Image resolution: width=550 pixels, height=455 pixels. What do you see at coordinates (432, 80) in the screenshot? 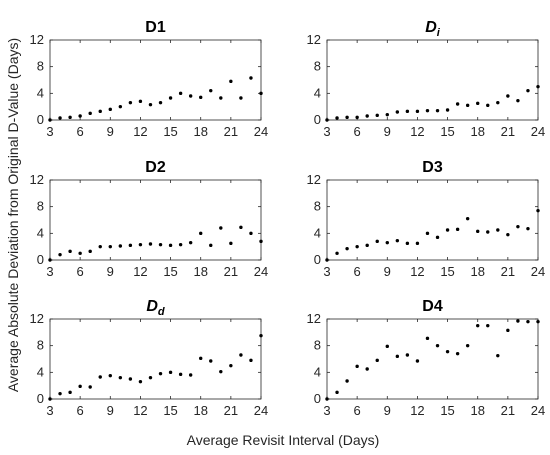
I see `axes-box` at bounding box center [432, 80].